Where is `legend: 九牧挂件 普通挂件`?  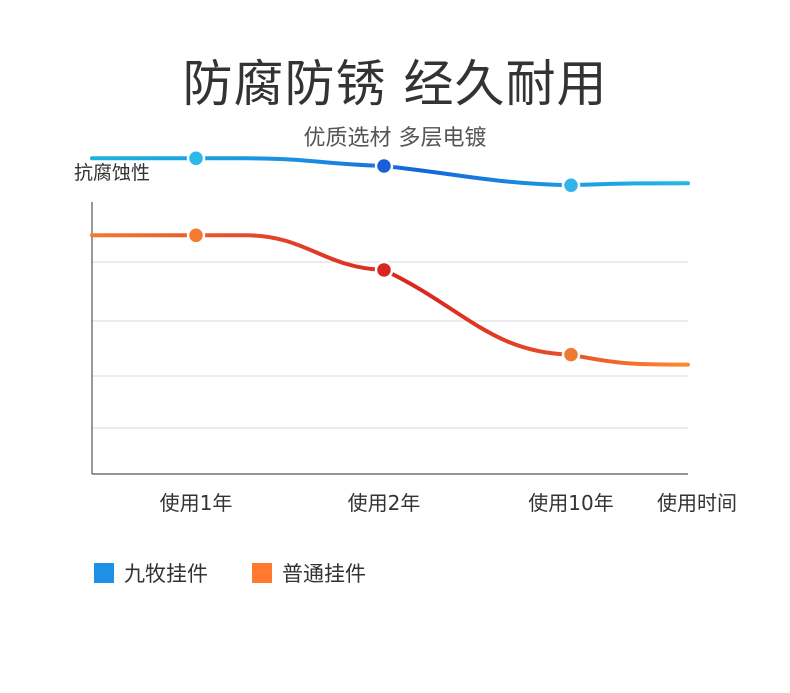 legend: 九牧挂件 普通挂件 is located at coordinates (252, 573).